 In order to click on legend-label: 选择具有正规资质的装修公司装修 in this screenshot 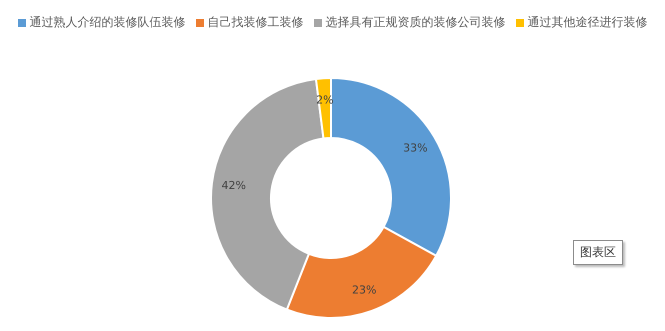, I will do `click(415, 22)`.